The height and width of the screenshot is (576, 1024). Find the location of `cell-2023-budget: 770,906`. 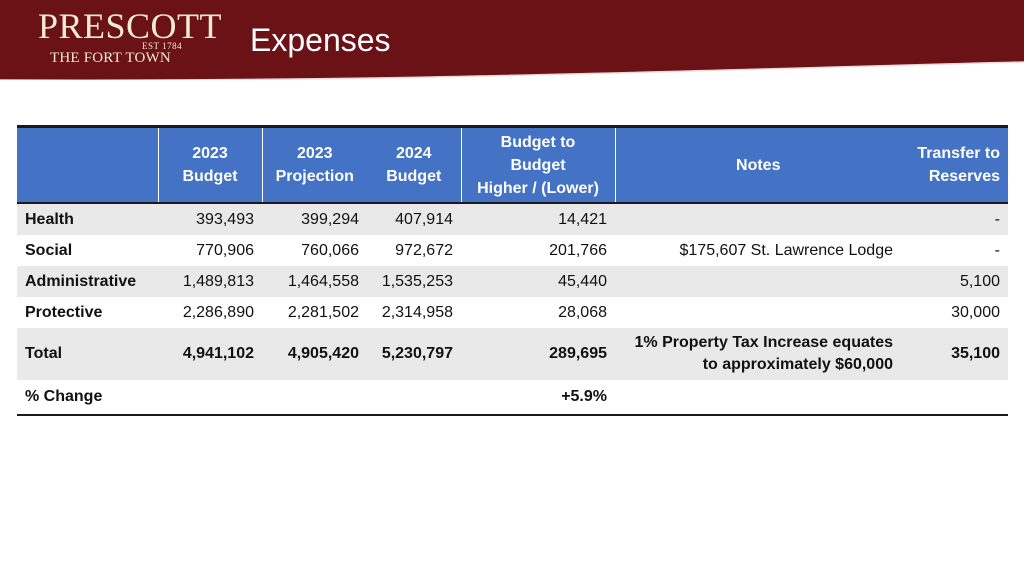

cell-2023-budget: 770,906 is located at coordinates (225, 250).